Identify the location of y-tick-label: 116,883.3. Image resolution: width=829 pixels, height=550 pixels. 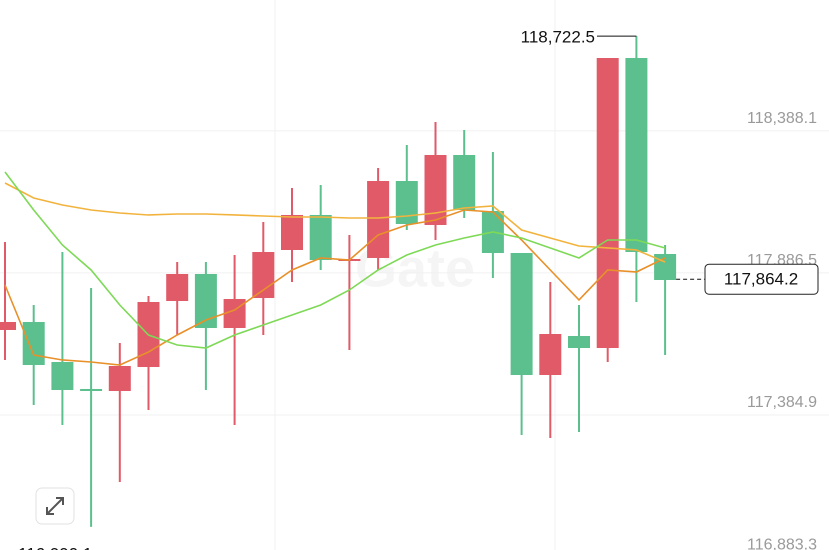
(782, 543).